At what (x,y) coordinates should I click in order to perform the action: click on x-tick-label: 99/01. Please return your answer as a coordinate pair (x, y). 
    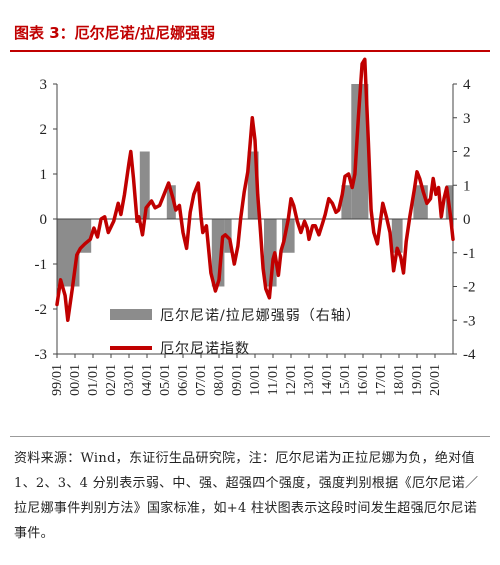
    Looking at the image, I should click on (57, 380).